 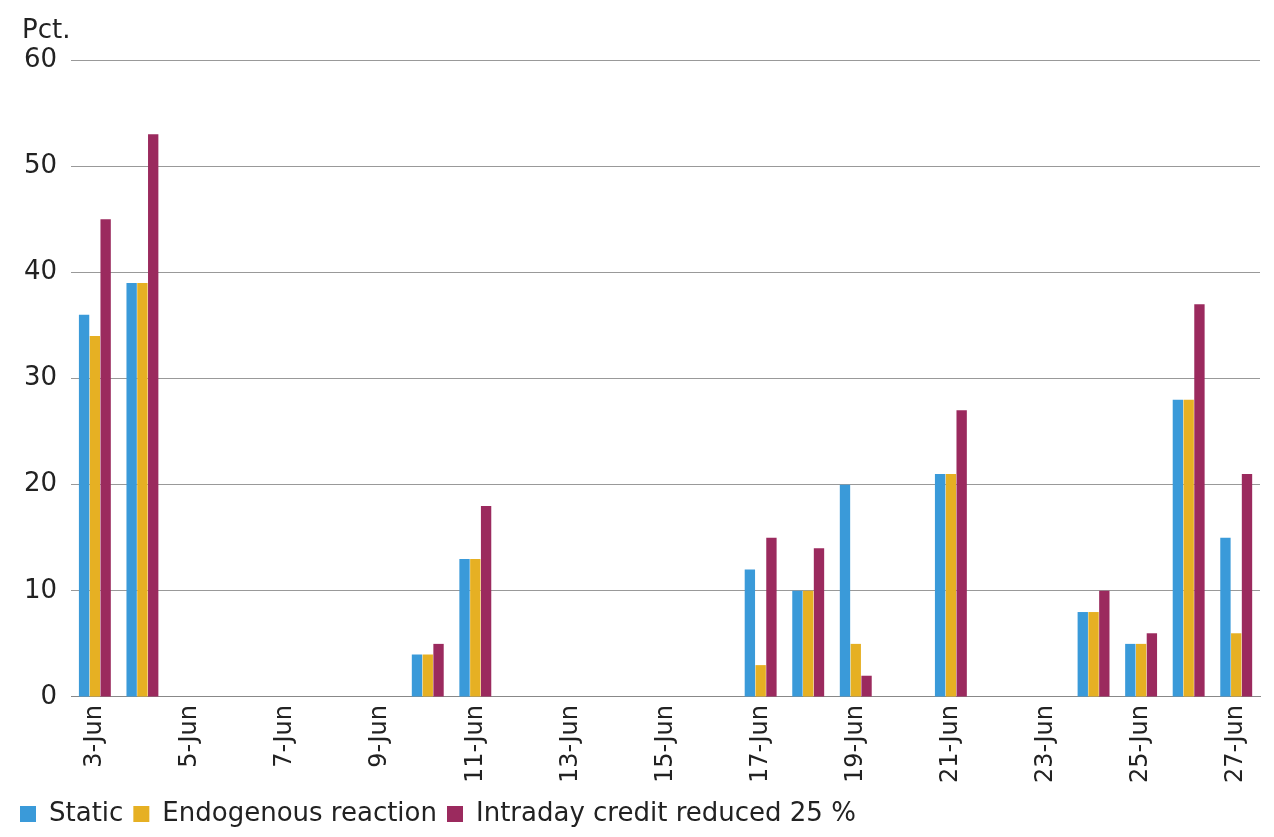 What do you see at coordinates (949, 744) in the screenshot?
I see `x-tick-label: 21-Jun` at bounding box center [949, 744].